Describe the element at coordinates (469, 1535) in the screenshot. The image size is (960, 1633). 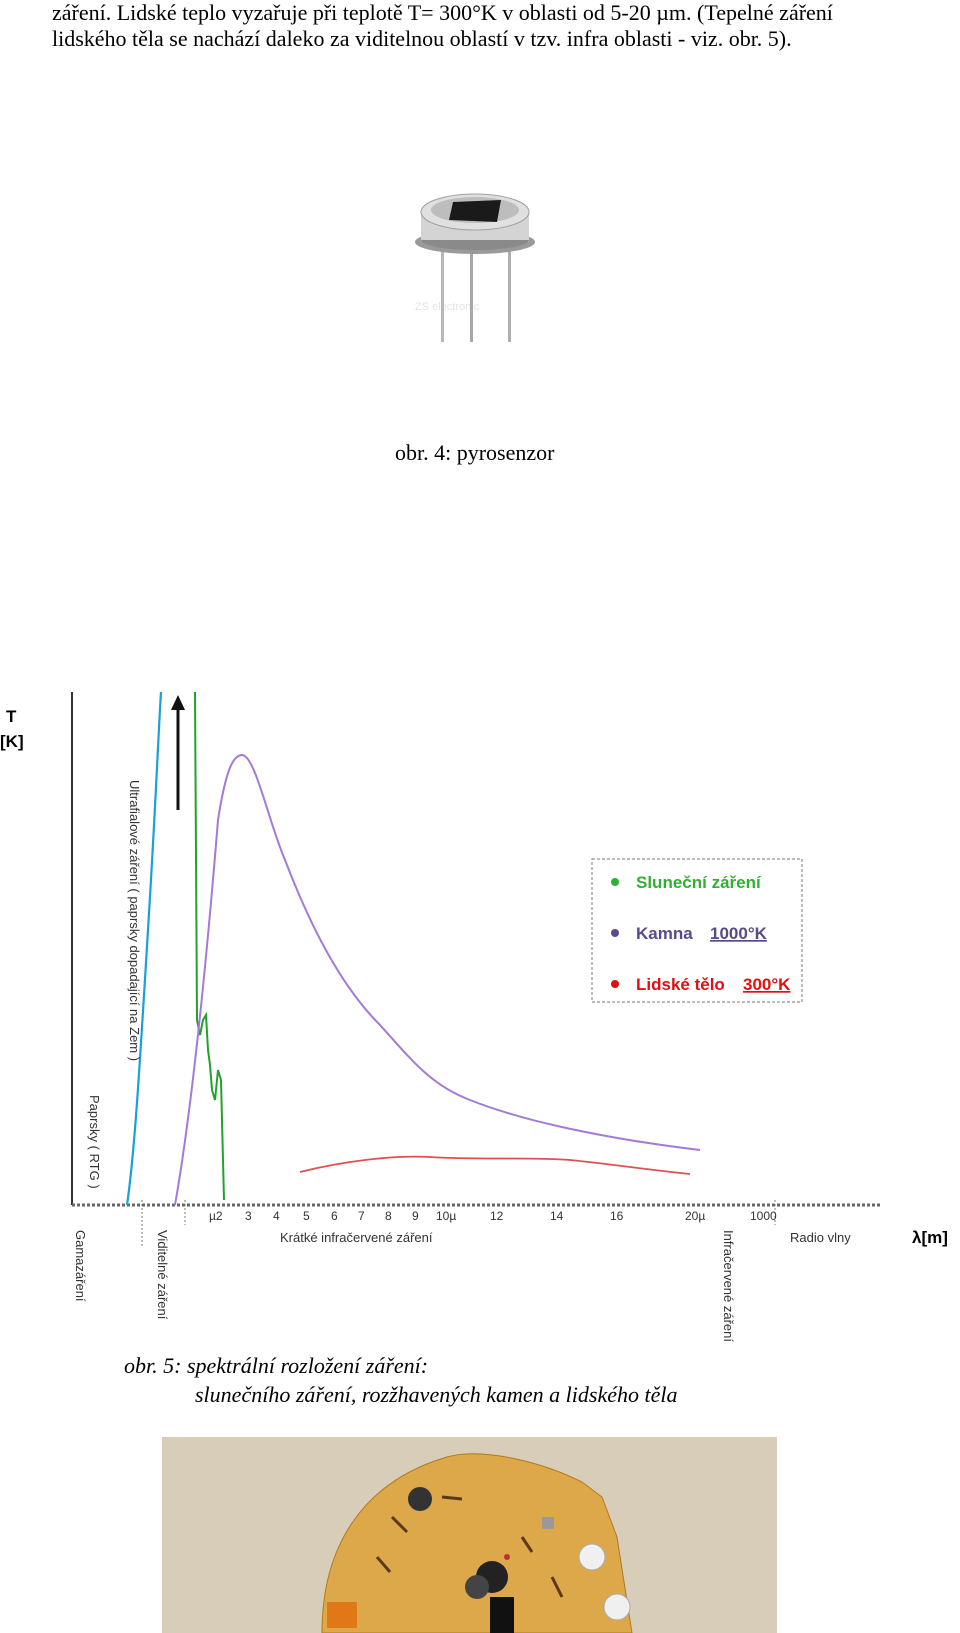
I see `pcb-board-image` at that location.